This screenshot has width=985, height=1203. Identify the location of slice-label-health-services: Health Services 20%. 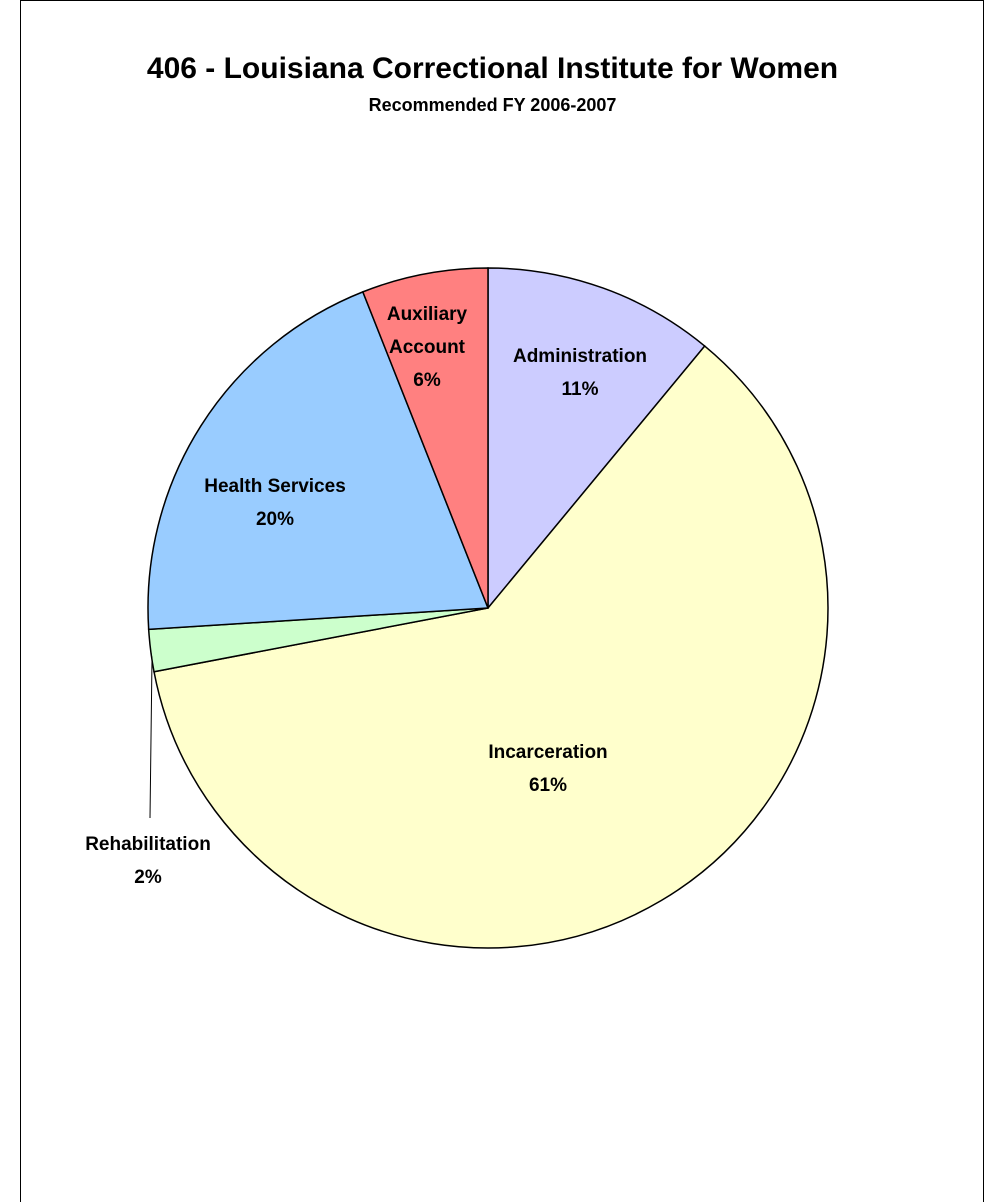
(275, 503).